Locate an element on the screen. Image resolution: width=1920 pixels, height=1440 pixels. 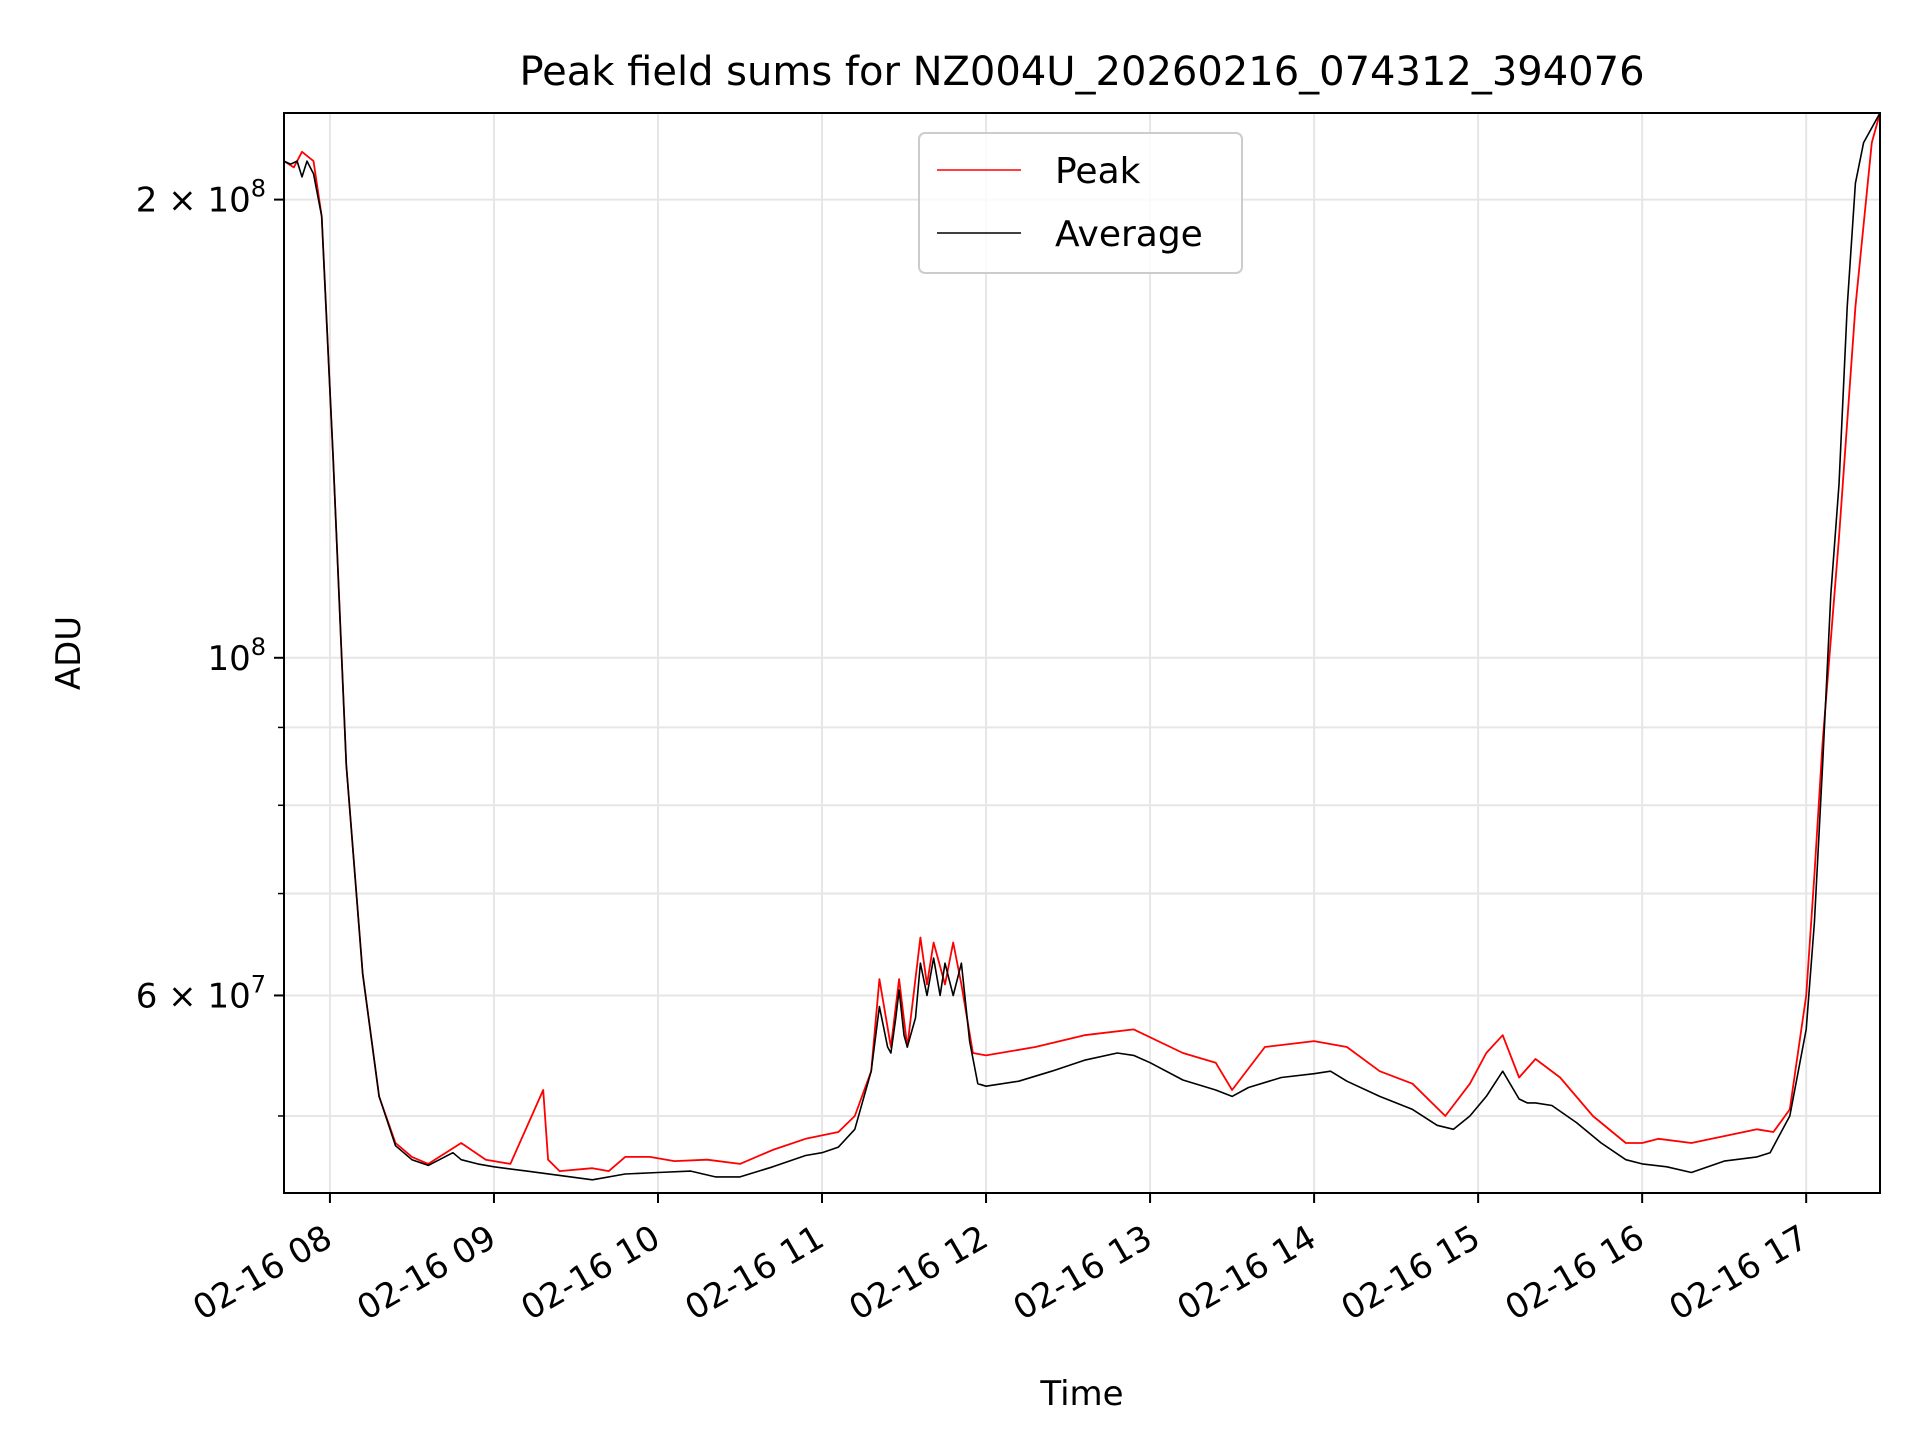
y-axis-ticks: 2 × 108 108 6 × 107 is located at coordinates (210, 646).